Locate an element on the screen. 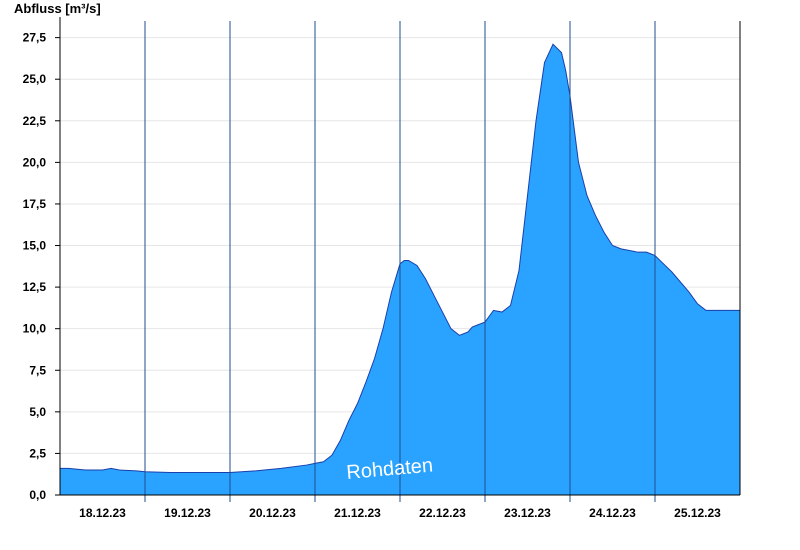 The image size is (800, 550). y-tick-label: 10,0 is located at coordinates (35, 329).